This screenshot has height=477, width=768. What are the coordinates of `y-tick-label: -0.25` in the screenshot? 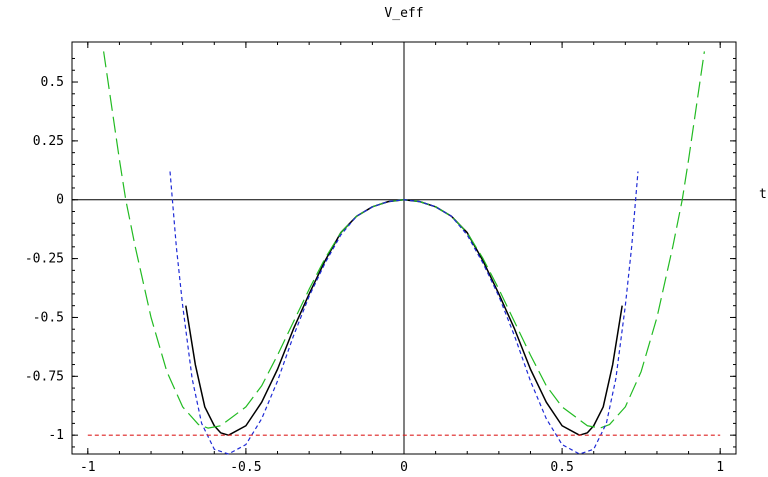 It's located at (44, 259).